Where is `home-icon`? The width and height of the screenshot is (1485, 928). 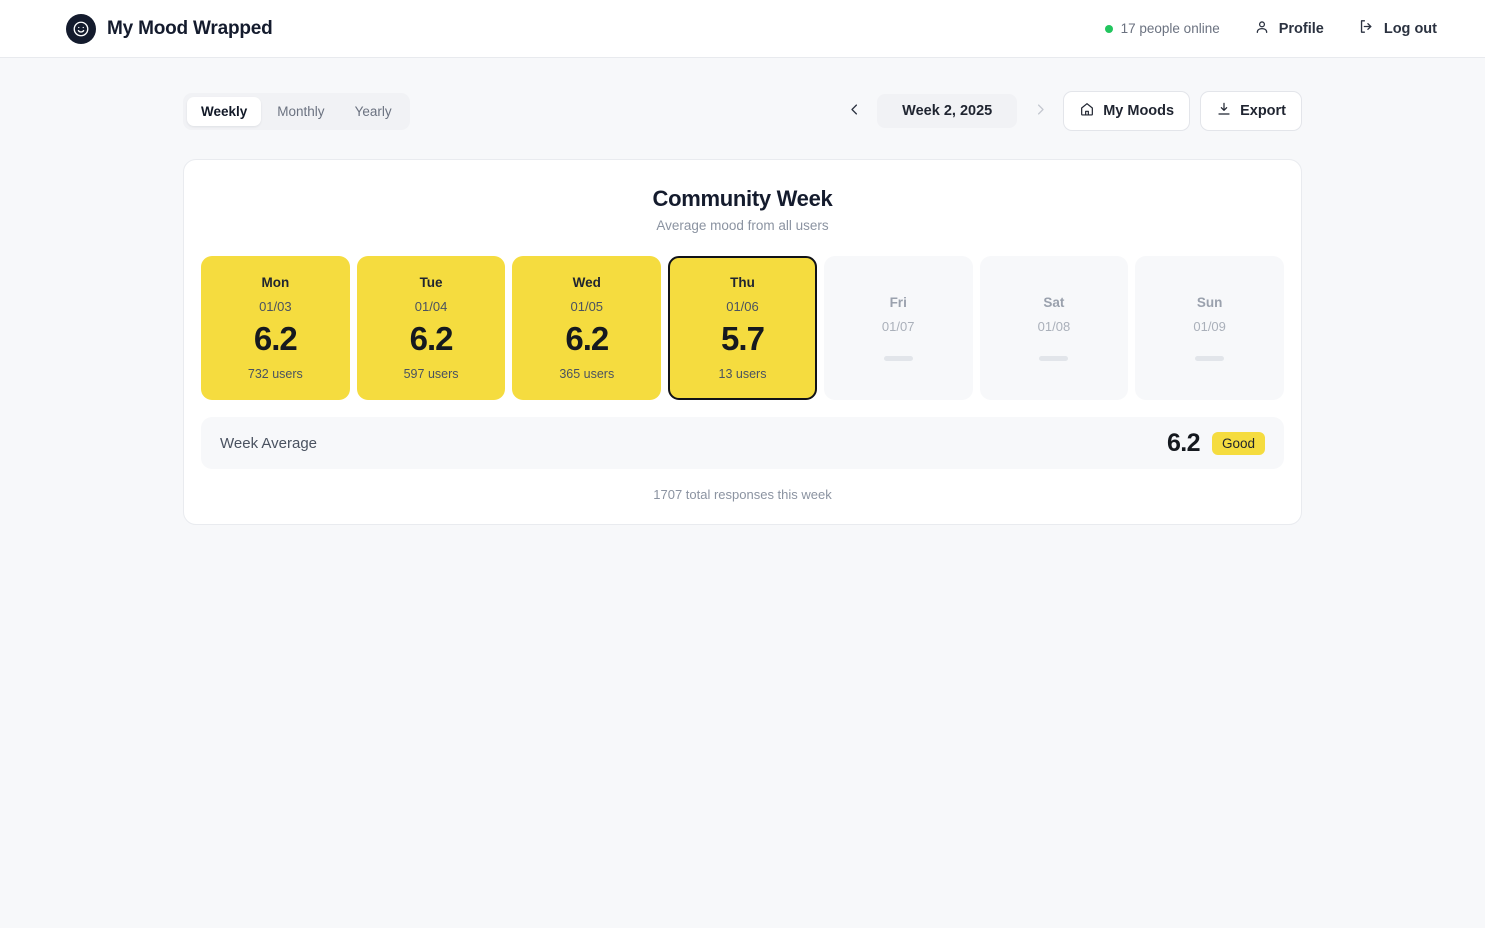
home-icon is located at coordinates (1087, 111).